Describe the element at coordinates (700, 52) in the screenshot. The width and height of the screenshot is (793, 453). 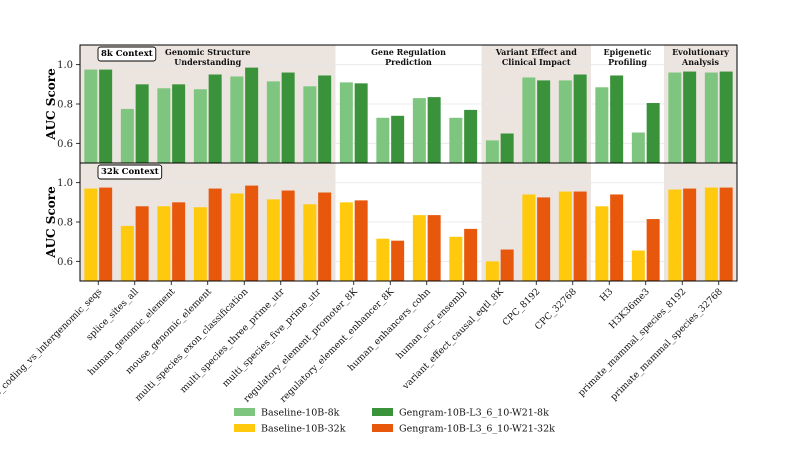
I see `group-label-line: Evolutionary` at that location.